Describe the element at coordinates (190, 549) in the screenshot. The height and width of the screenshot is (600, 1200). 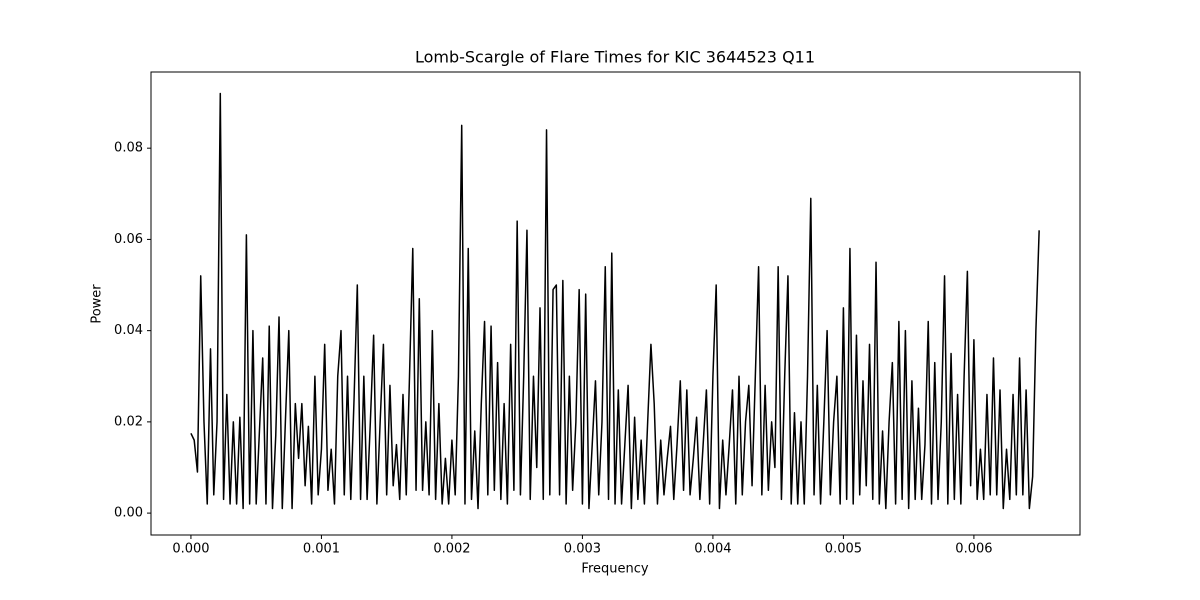
I see `x-tick-label: 0.000` at that location.